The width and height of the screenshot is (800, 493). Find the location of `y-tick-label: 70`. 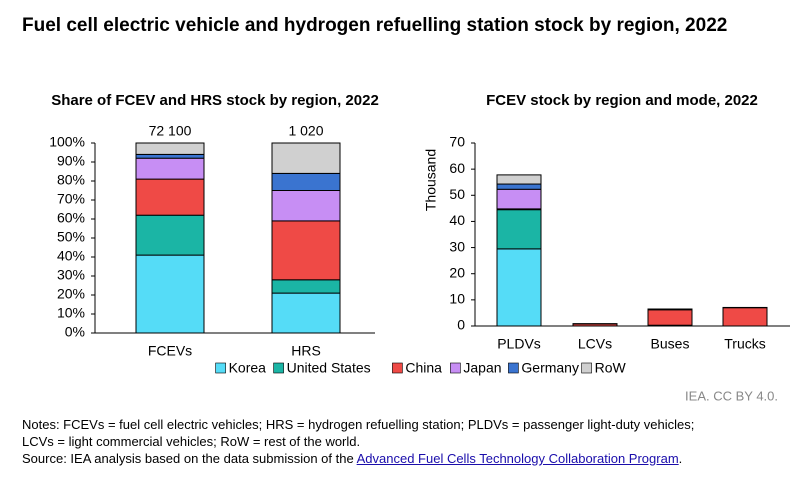

y-tick-label: 70 is located at coordinates (457, 142).